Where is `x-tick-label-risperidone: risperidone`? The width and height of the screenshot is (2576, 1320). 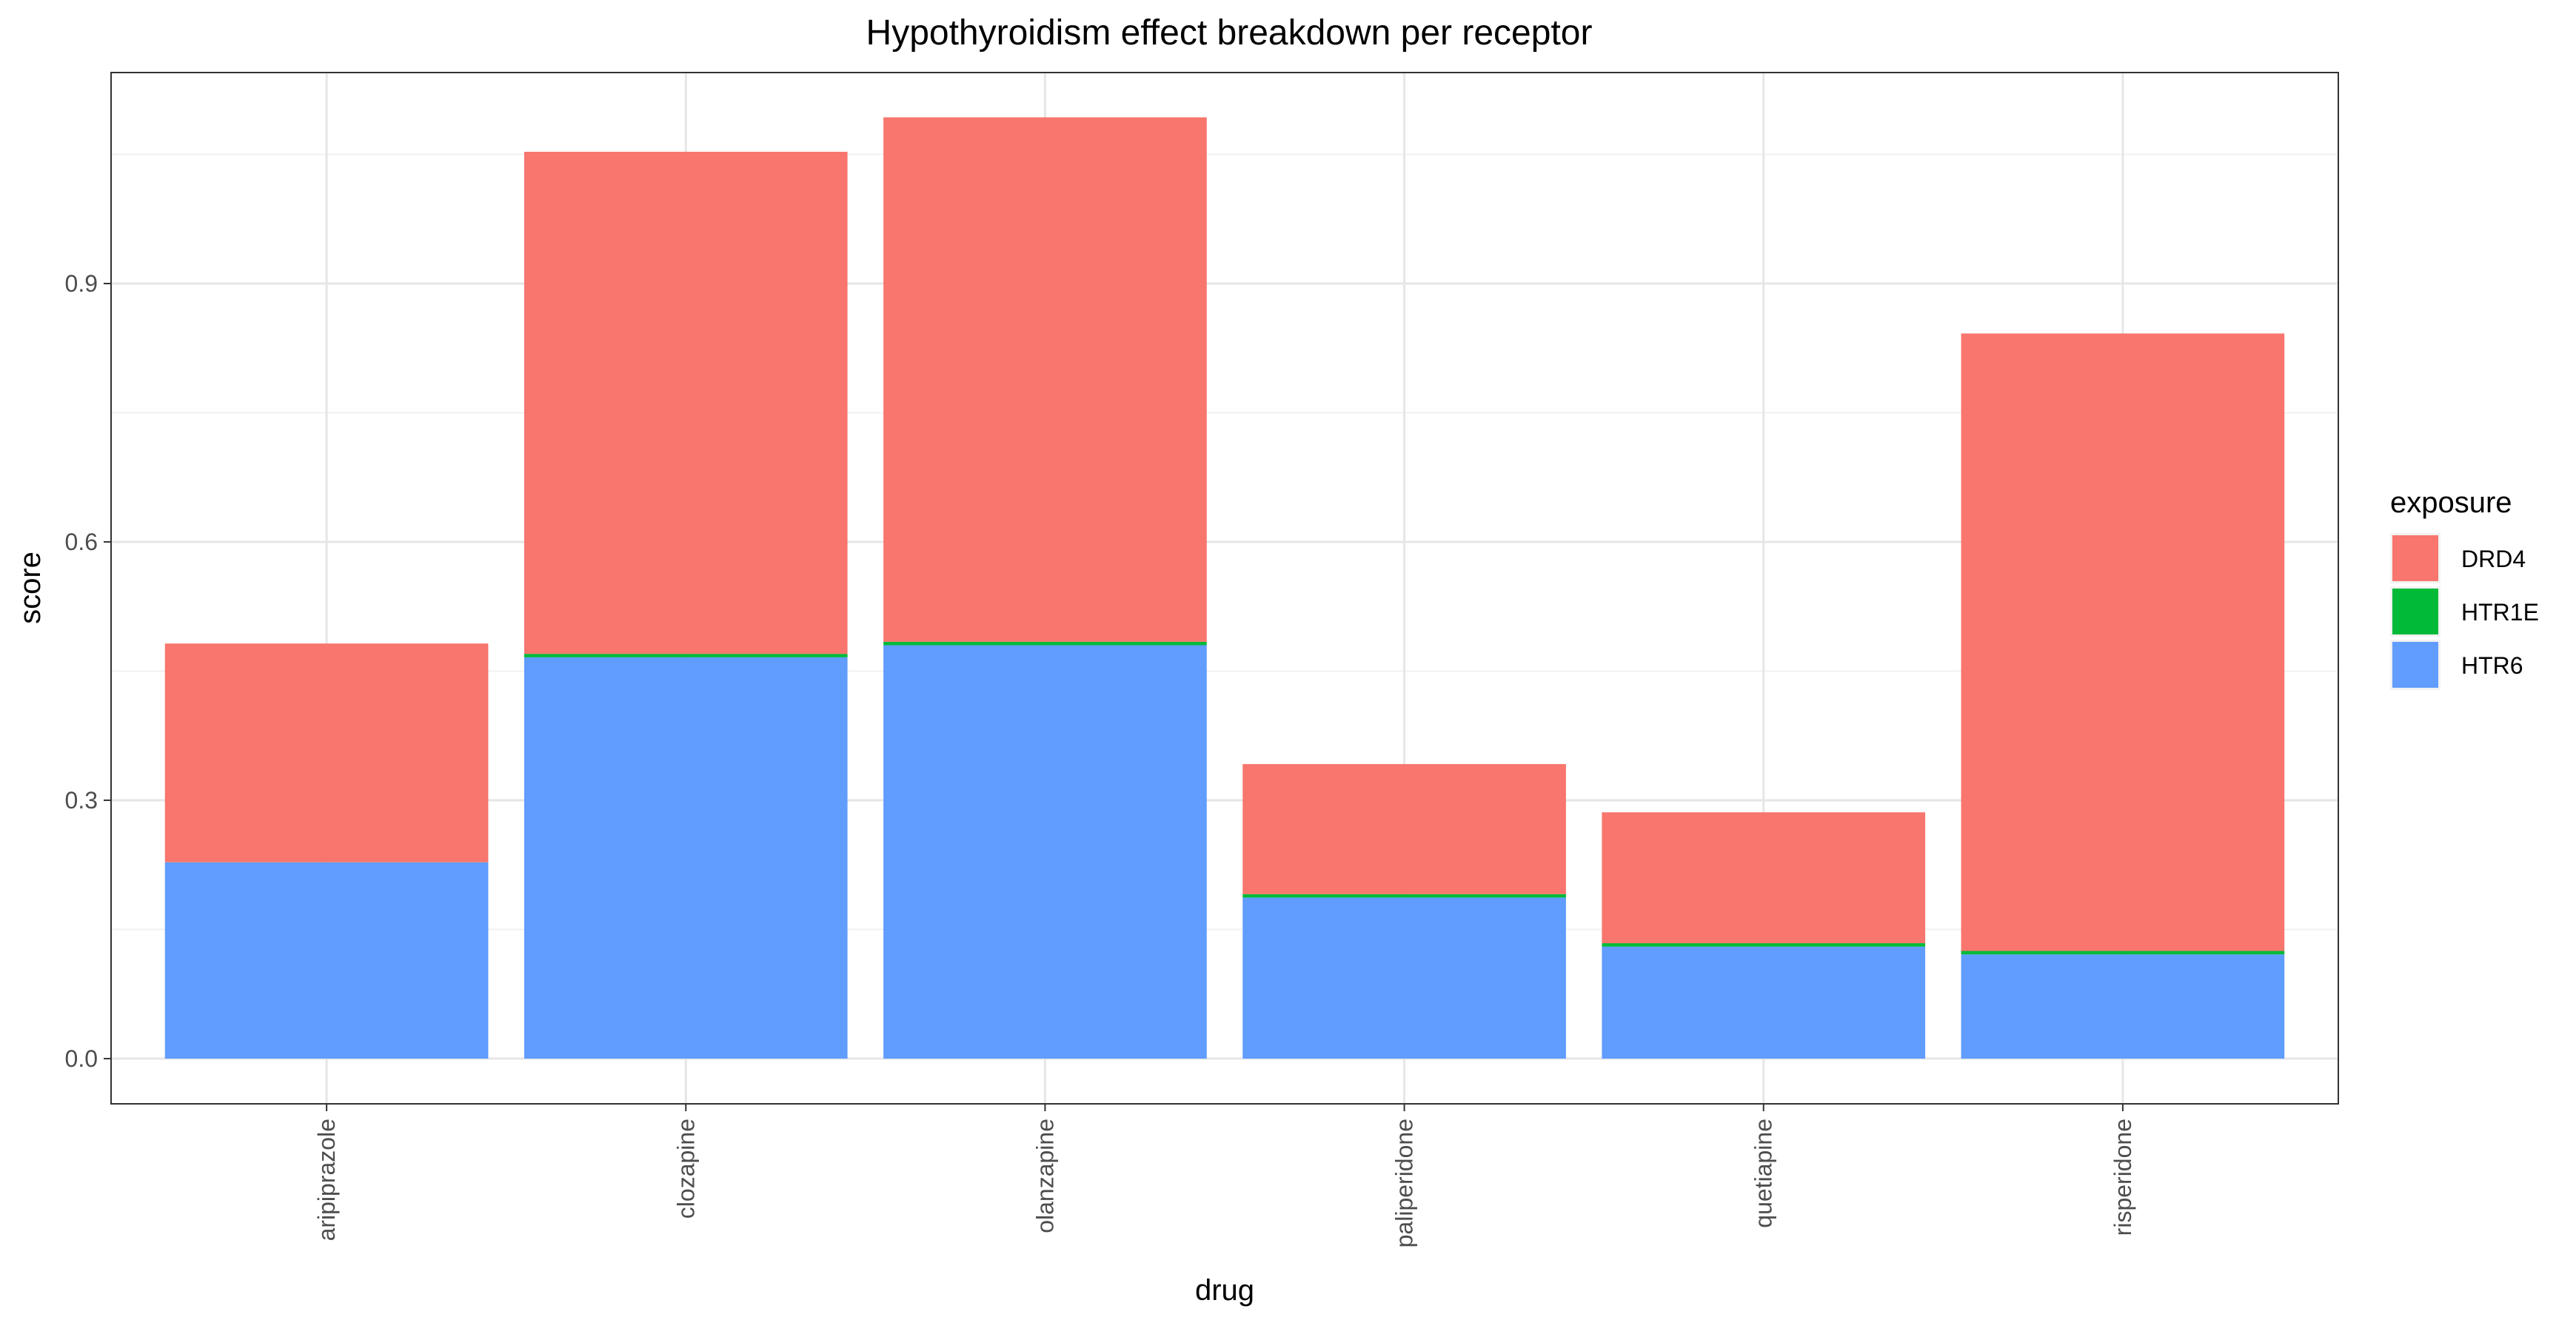
x-tick-label-risperidone: risperidone is located at coordinates (2123, 1178).